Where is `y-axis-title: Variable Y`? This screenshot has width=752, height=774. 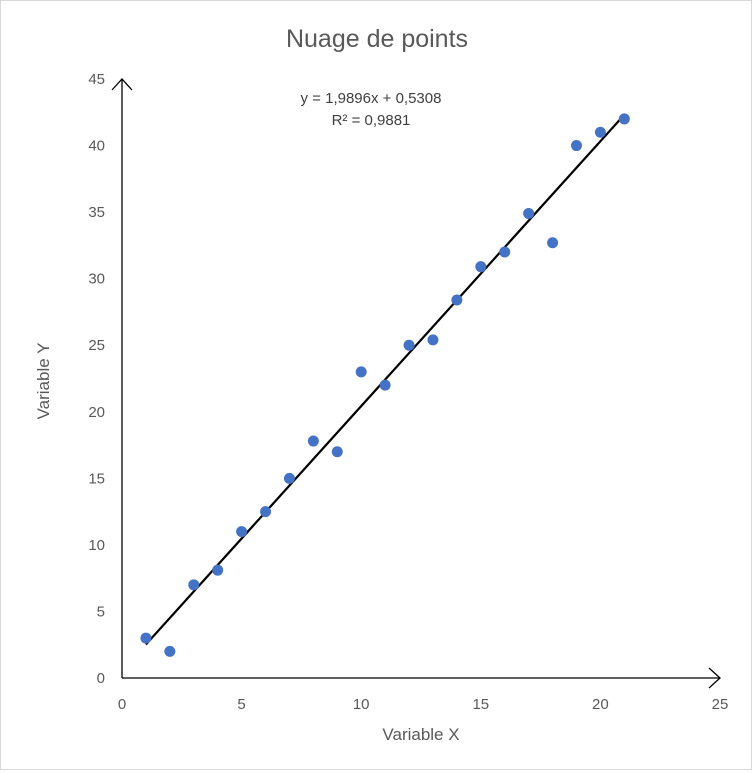
y-axis-title: Variable Y is located at coordinates (43, 381).